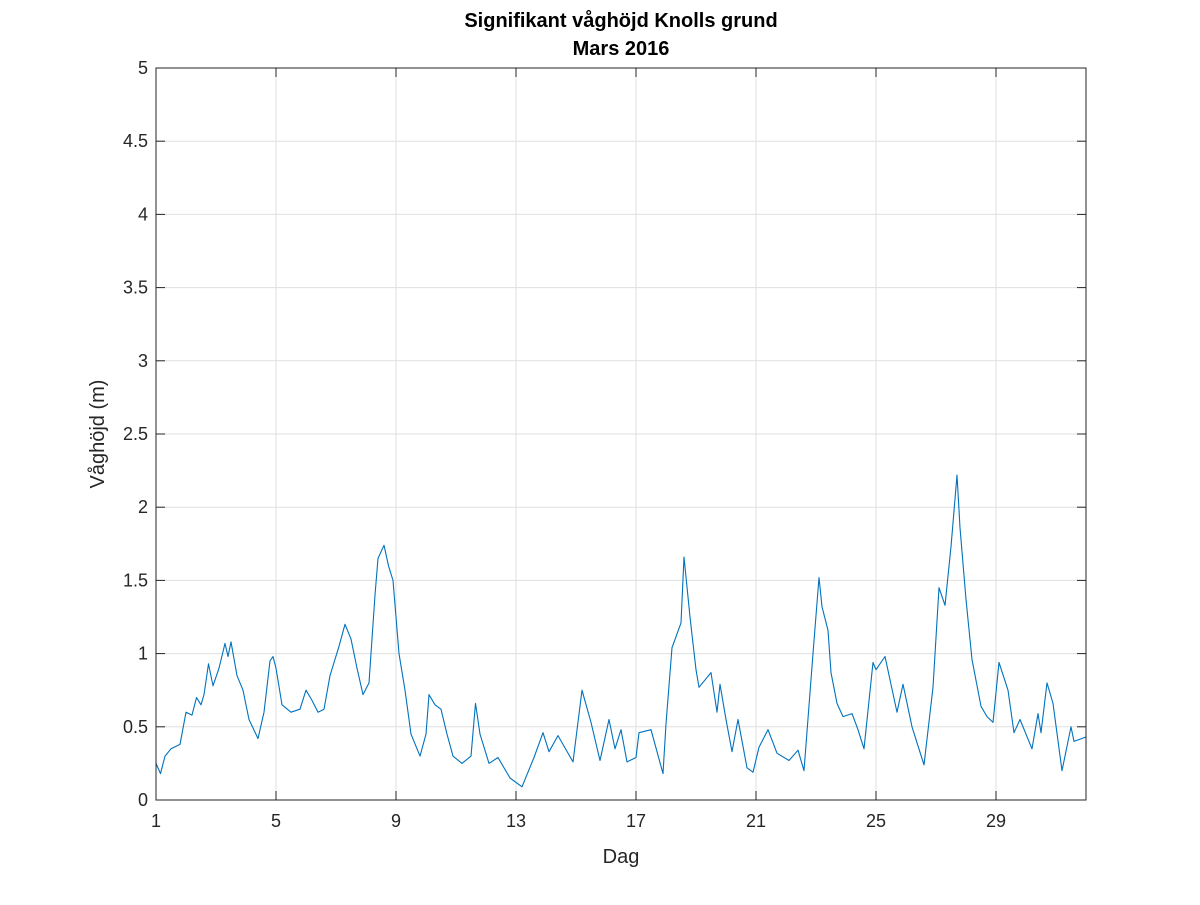 The width and height of the screenshot is (1200, 905). What do you see at coordinates (135, 288) in the screenshot?
I see `y-tick-label: 3.5` at bounding box center [135, 288].